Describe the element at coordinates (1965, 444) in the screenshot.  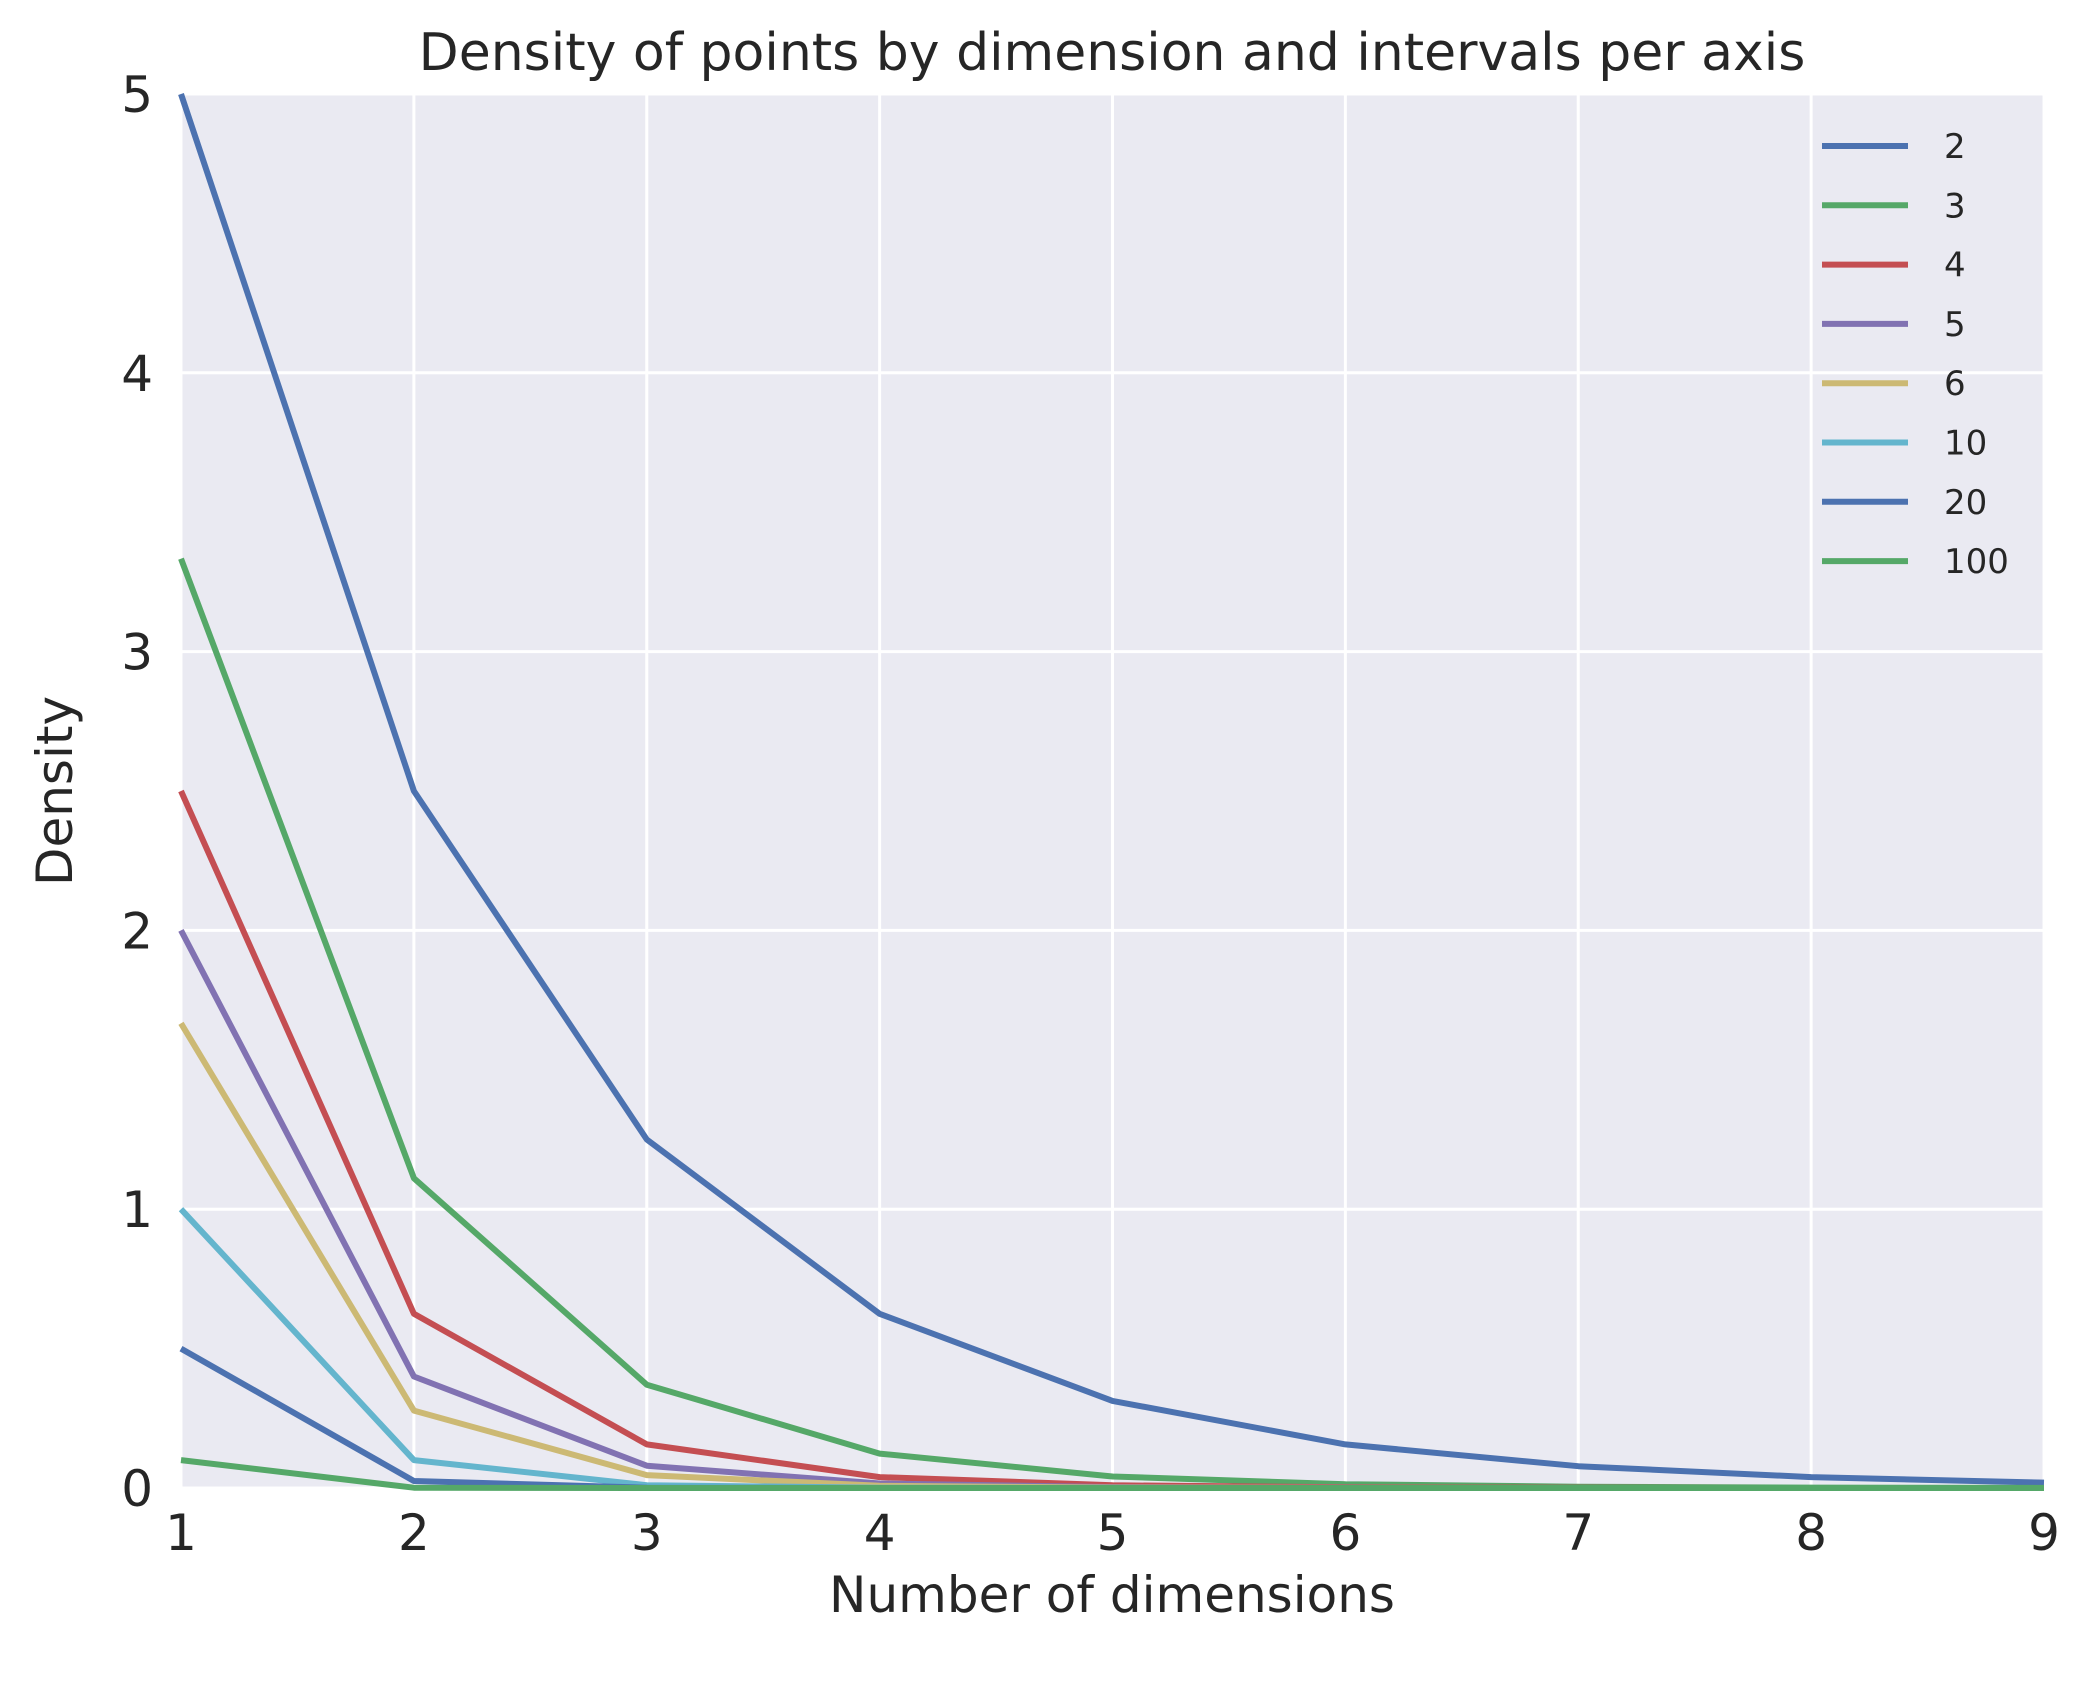
I see `legend-label-10: 10` at that location.